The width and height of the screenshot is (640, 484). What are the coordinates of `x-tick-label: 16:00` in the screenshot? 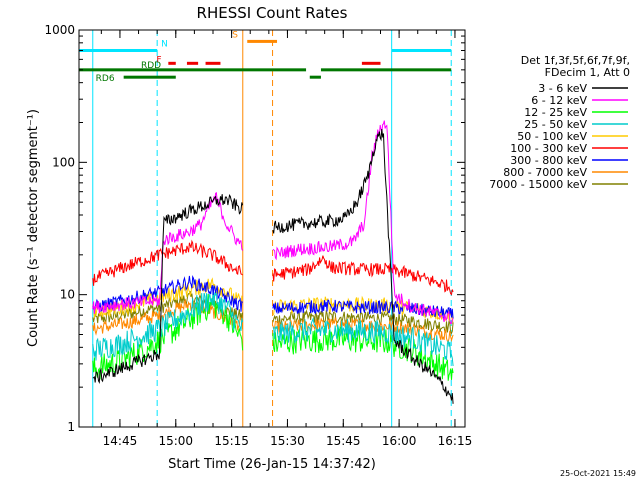 It's located at (399, 441).